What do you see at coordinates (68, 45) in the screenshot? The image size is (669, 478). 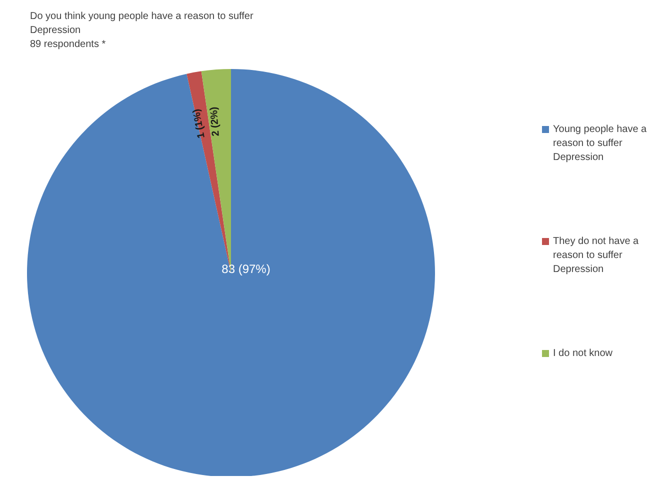 I see `chart-subtitle: 89 respondents *` at bounding box center [68, 45].